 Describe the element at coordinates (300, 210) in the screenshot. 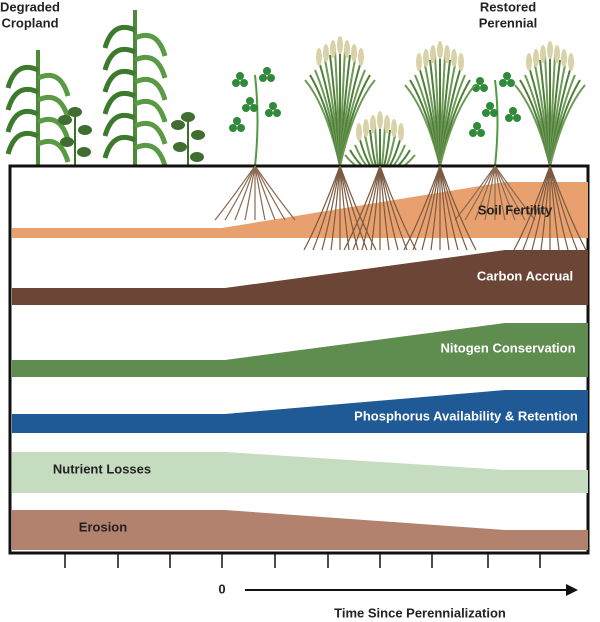

I see `soil-fertility-band` at that location.